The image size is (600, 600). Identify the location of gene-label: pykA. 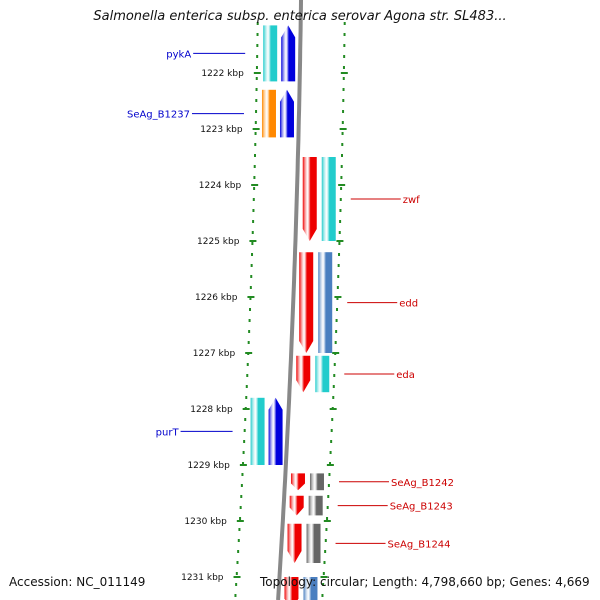
(178, 54).